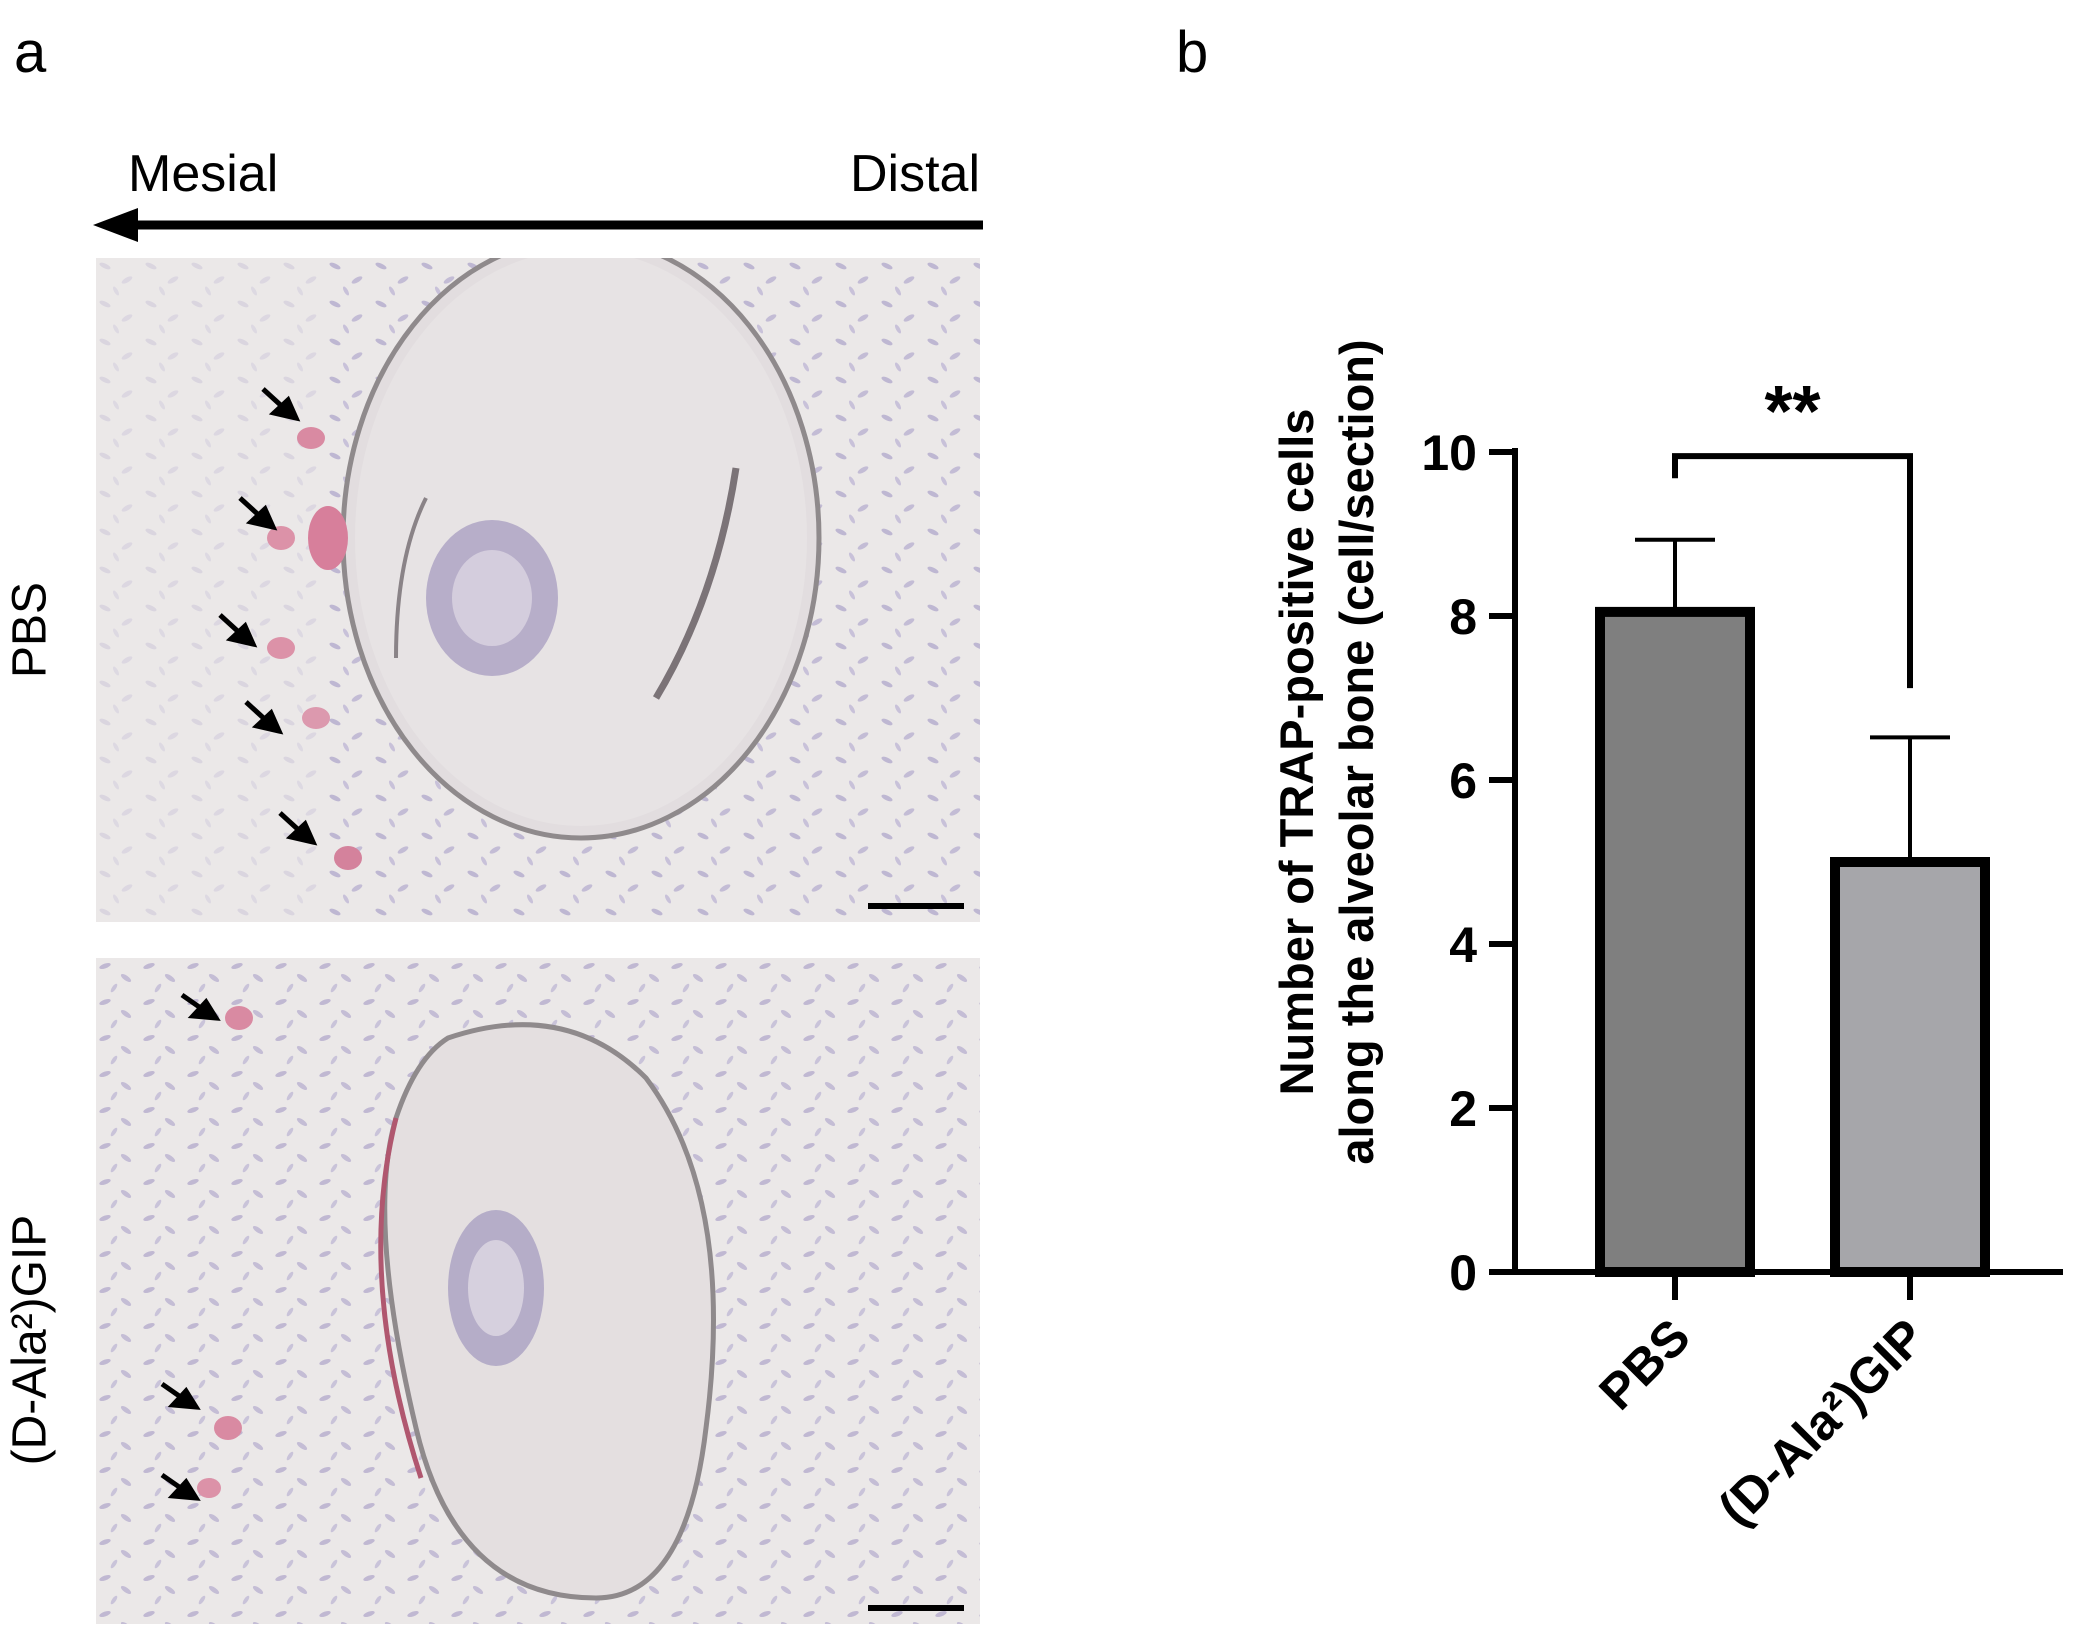  I want to click on y-tick-label: 0, so click(1463, 1273).